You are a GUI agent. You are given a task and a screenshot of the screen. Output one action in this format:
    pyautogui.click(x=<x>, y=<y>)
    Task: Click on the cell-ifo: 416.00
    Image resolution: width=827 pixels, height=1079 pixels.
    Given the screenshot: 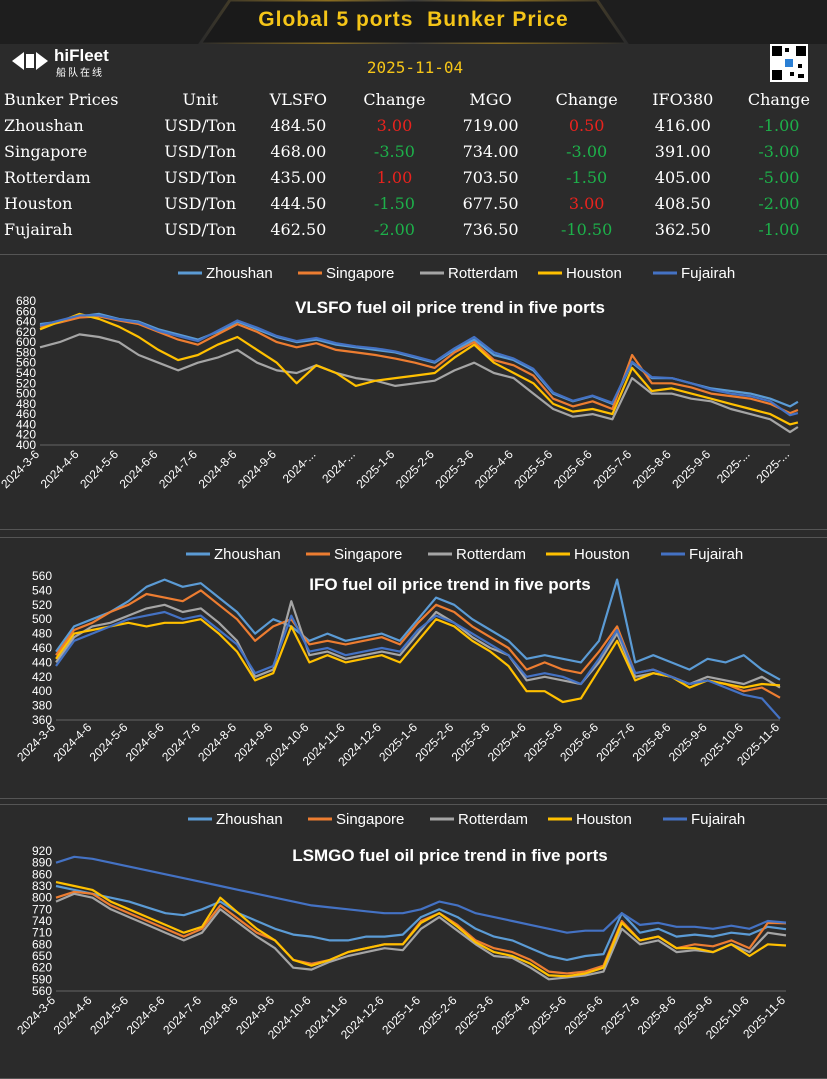 What is the action you would take?
    pyautogui.click(x=682, y=125)
    